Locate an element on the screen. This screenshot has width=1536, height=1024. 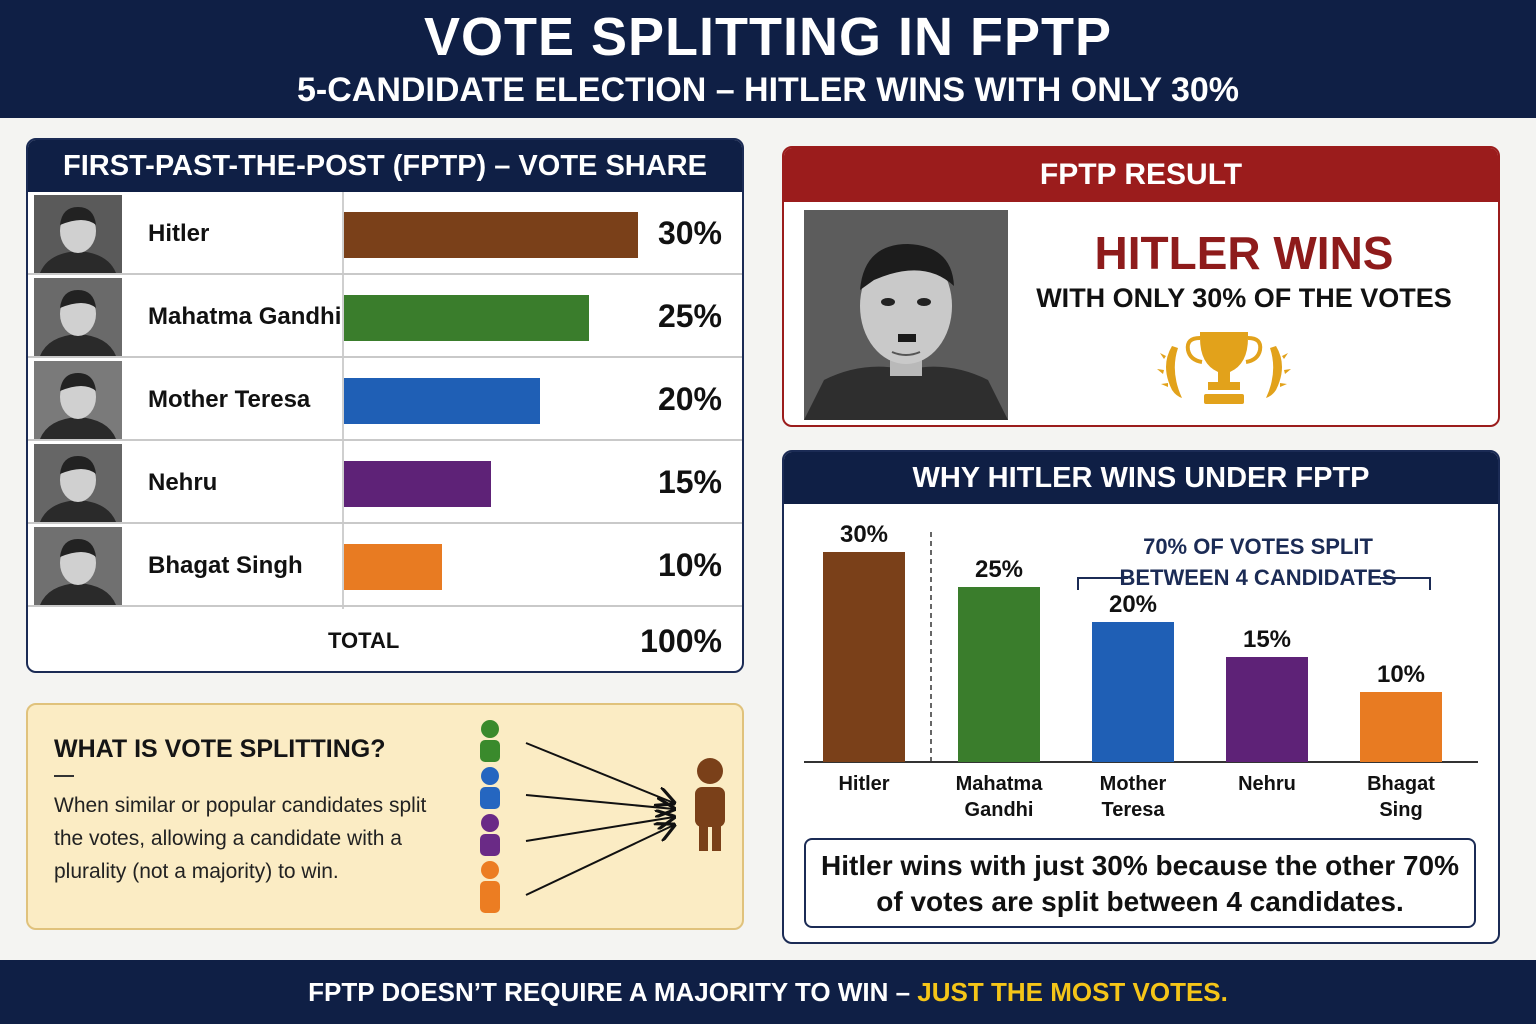
column-value-label: 25% is located at coordinates (999, 569).